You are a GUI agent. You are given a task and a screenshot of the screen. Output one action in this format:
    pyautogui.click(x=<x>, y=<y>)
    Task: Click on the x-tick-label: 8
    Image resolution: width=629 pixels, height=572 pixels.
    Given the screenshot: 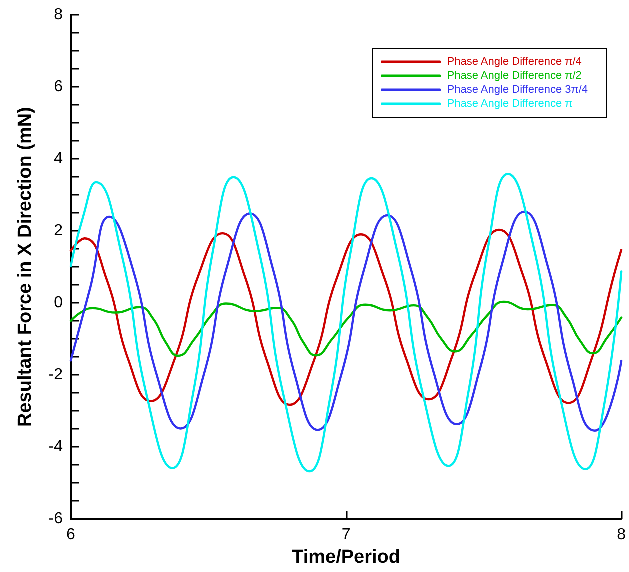 What is the action you would take?
    pyautogui.click(x=621, y=535)
    